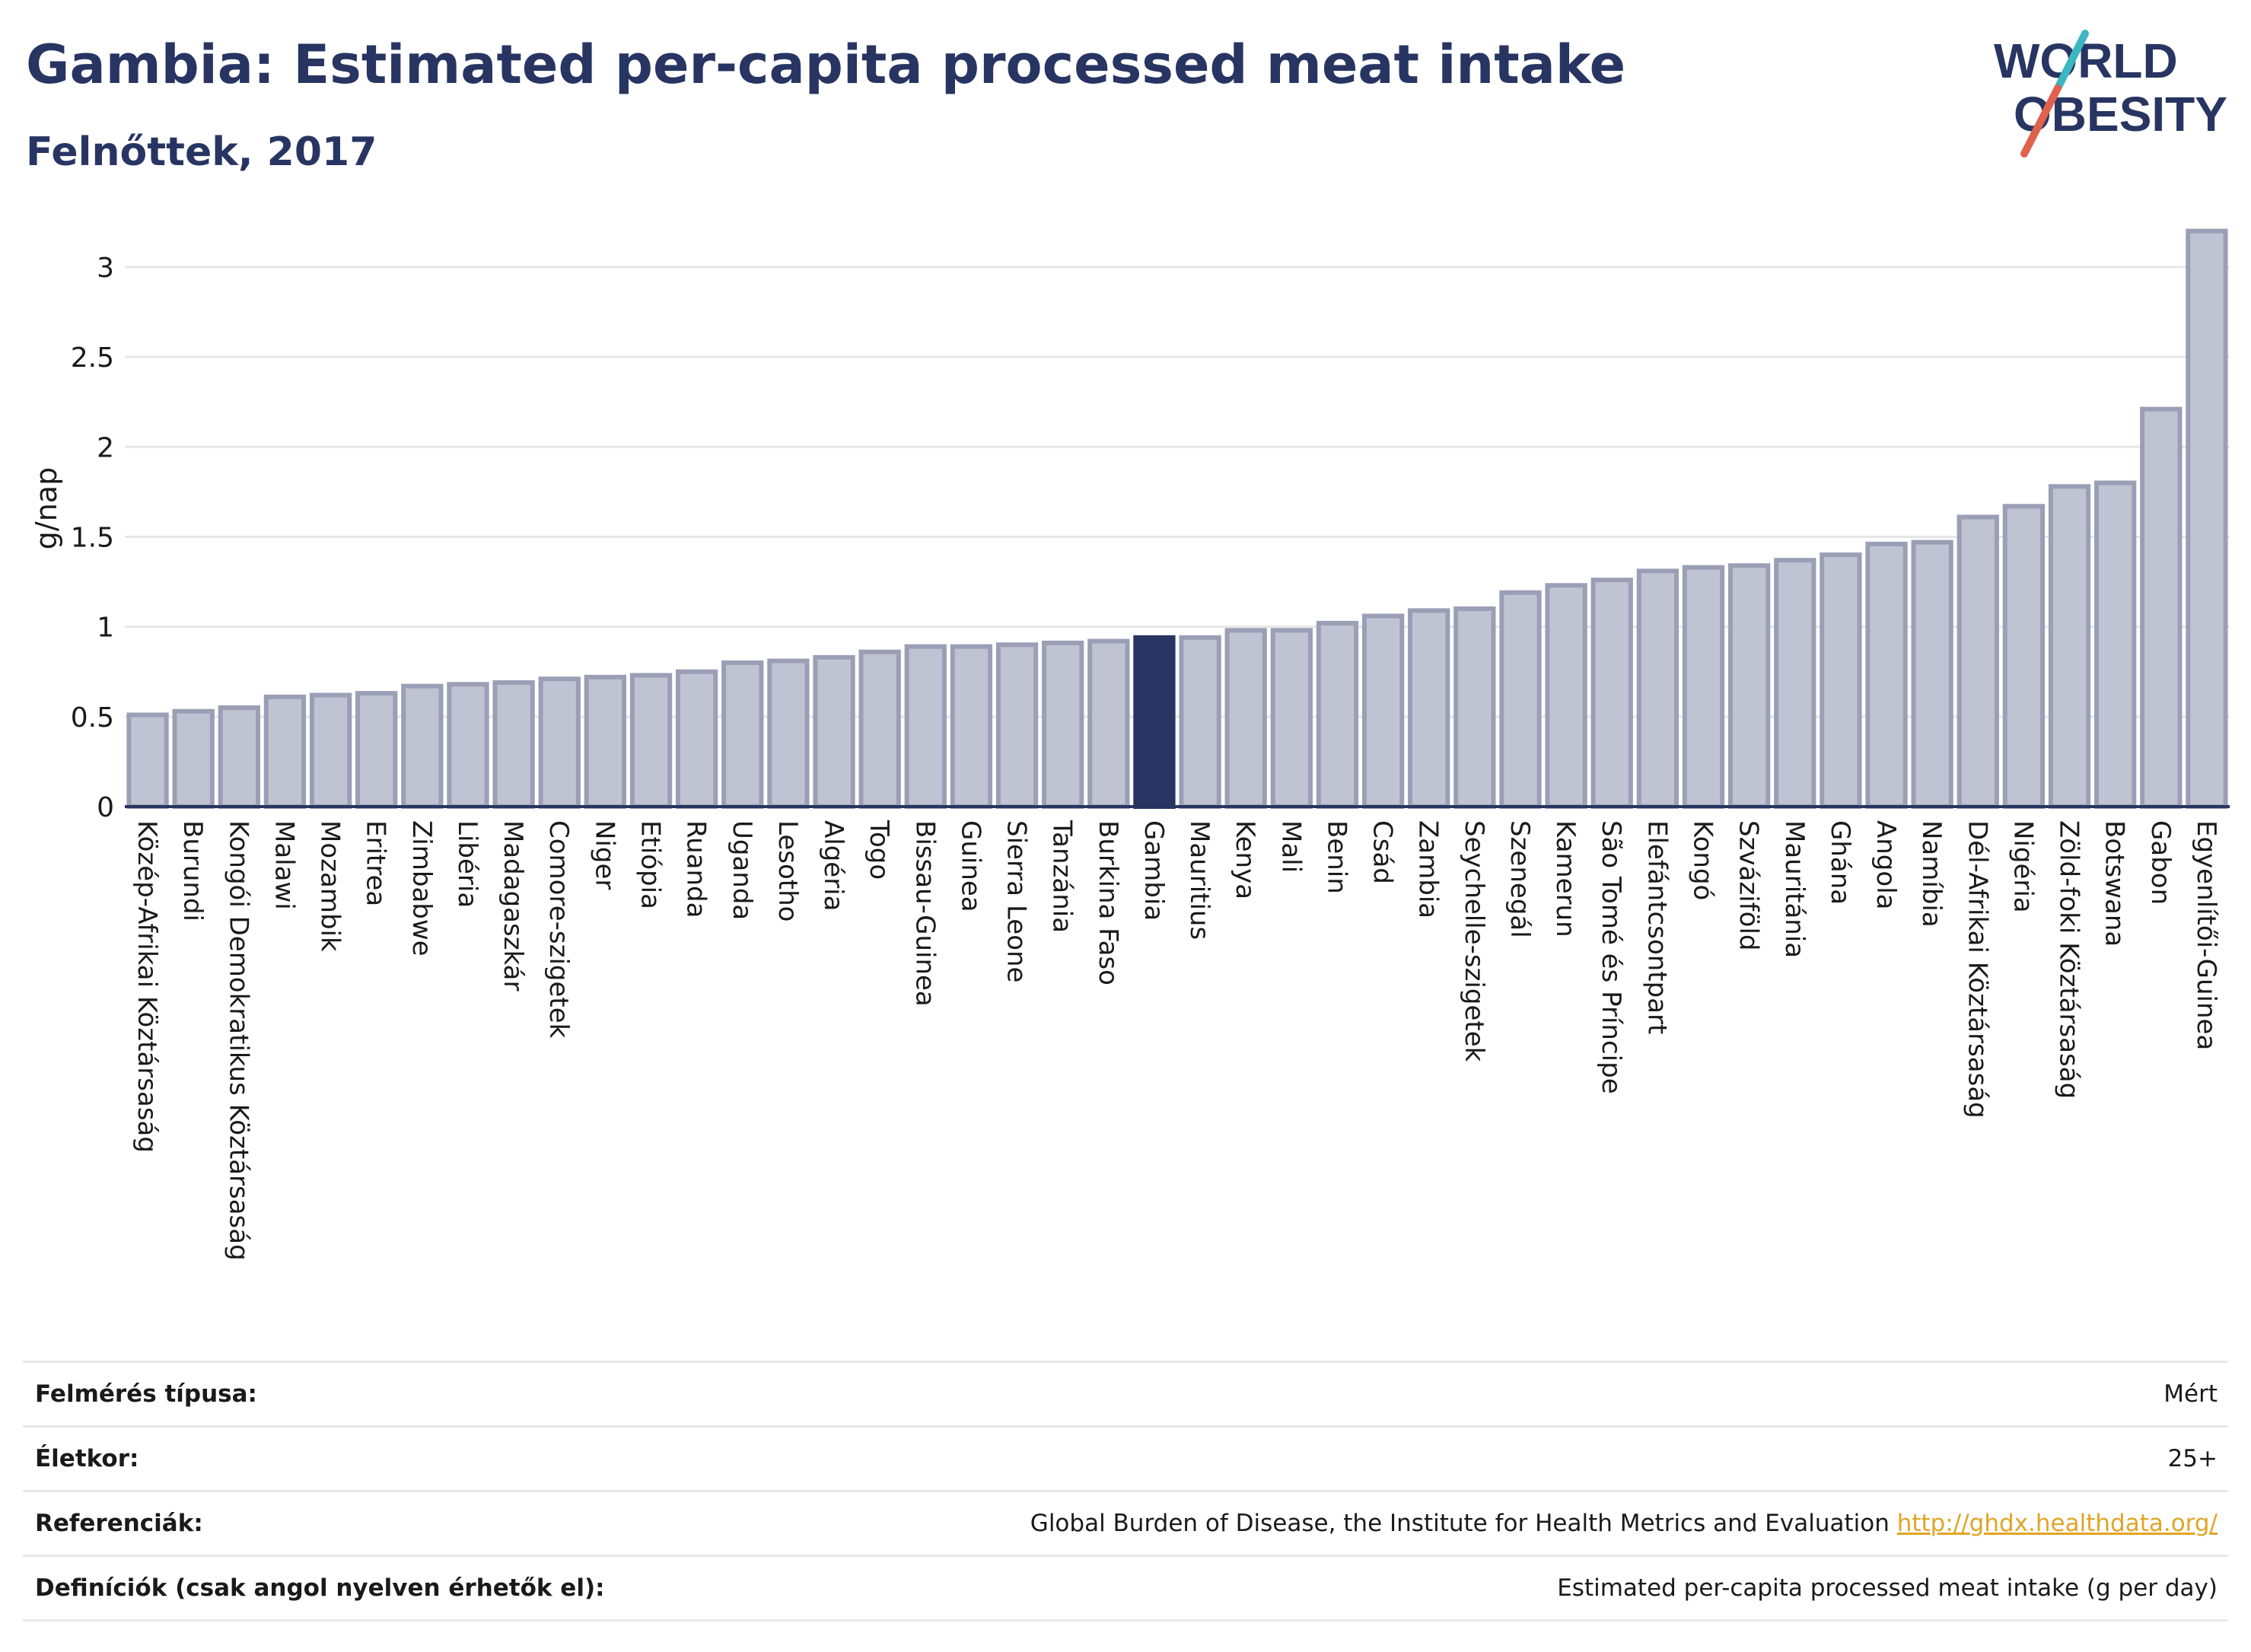 The image size is (2251, 1652). What do you see at coordinates (1840, 862) in the screenshot?
I see `x-tick-label: Ghána` at bounding box center [1840, 862].